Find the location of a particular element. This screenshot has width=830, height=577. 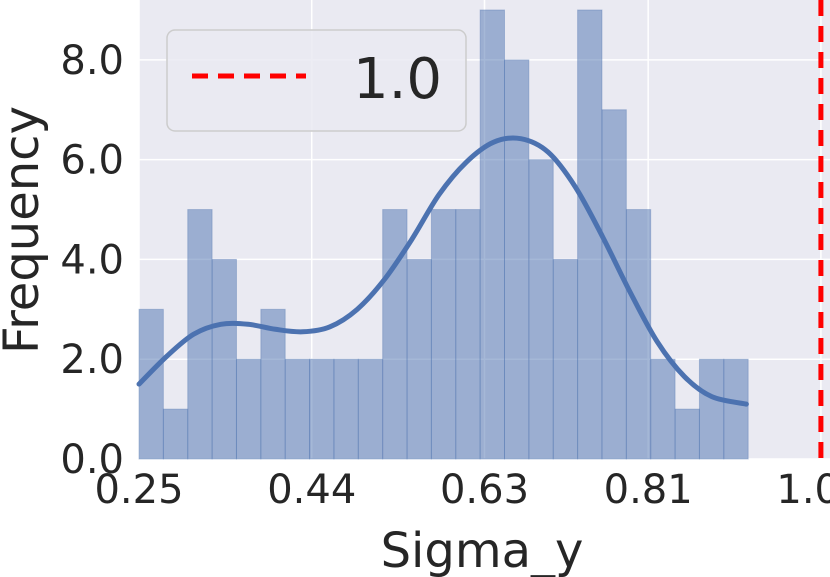

x-tick-label: 0.63 is located at coordinates (484, 490).